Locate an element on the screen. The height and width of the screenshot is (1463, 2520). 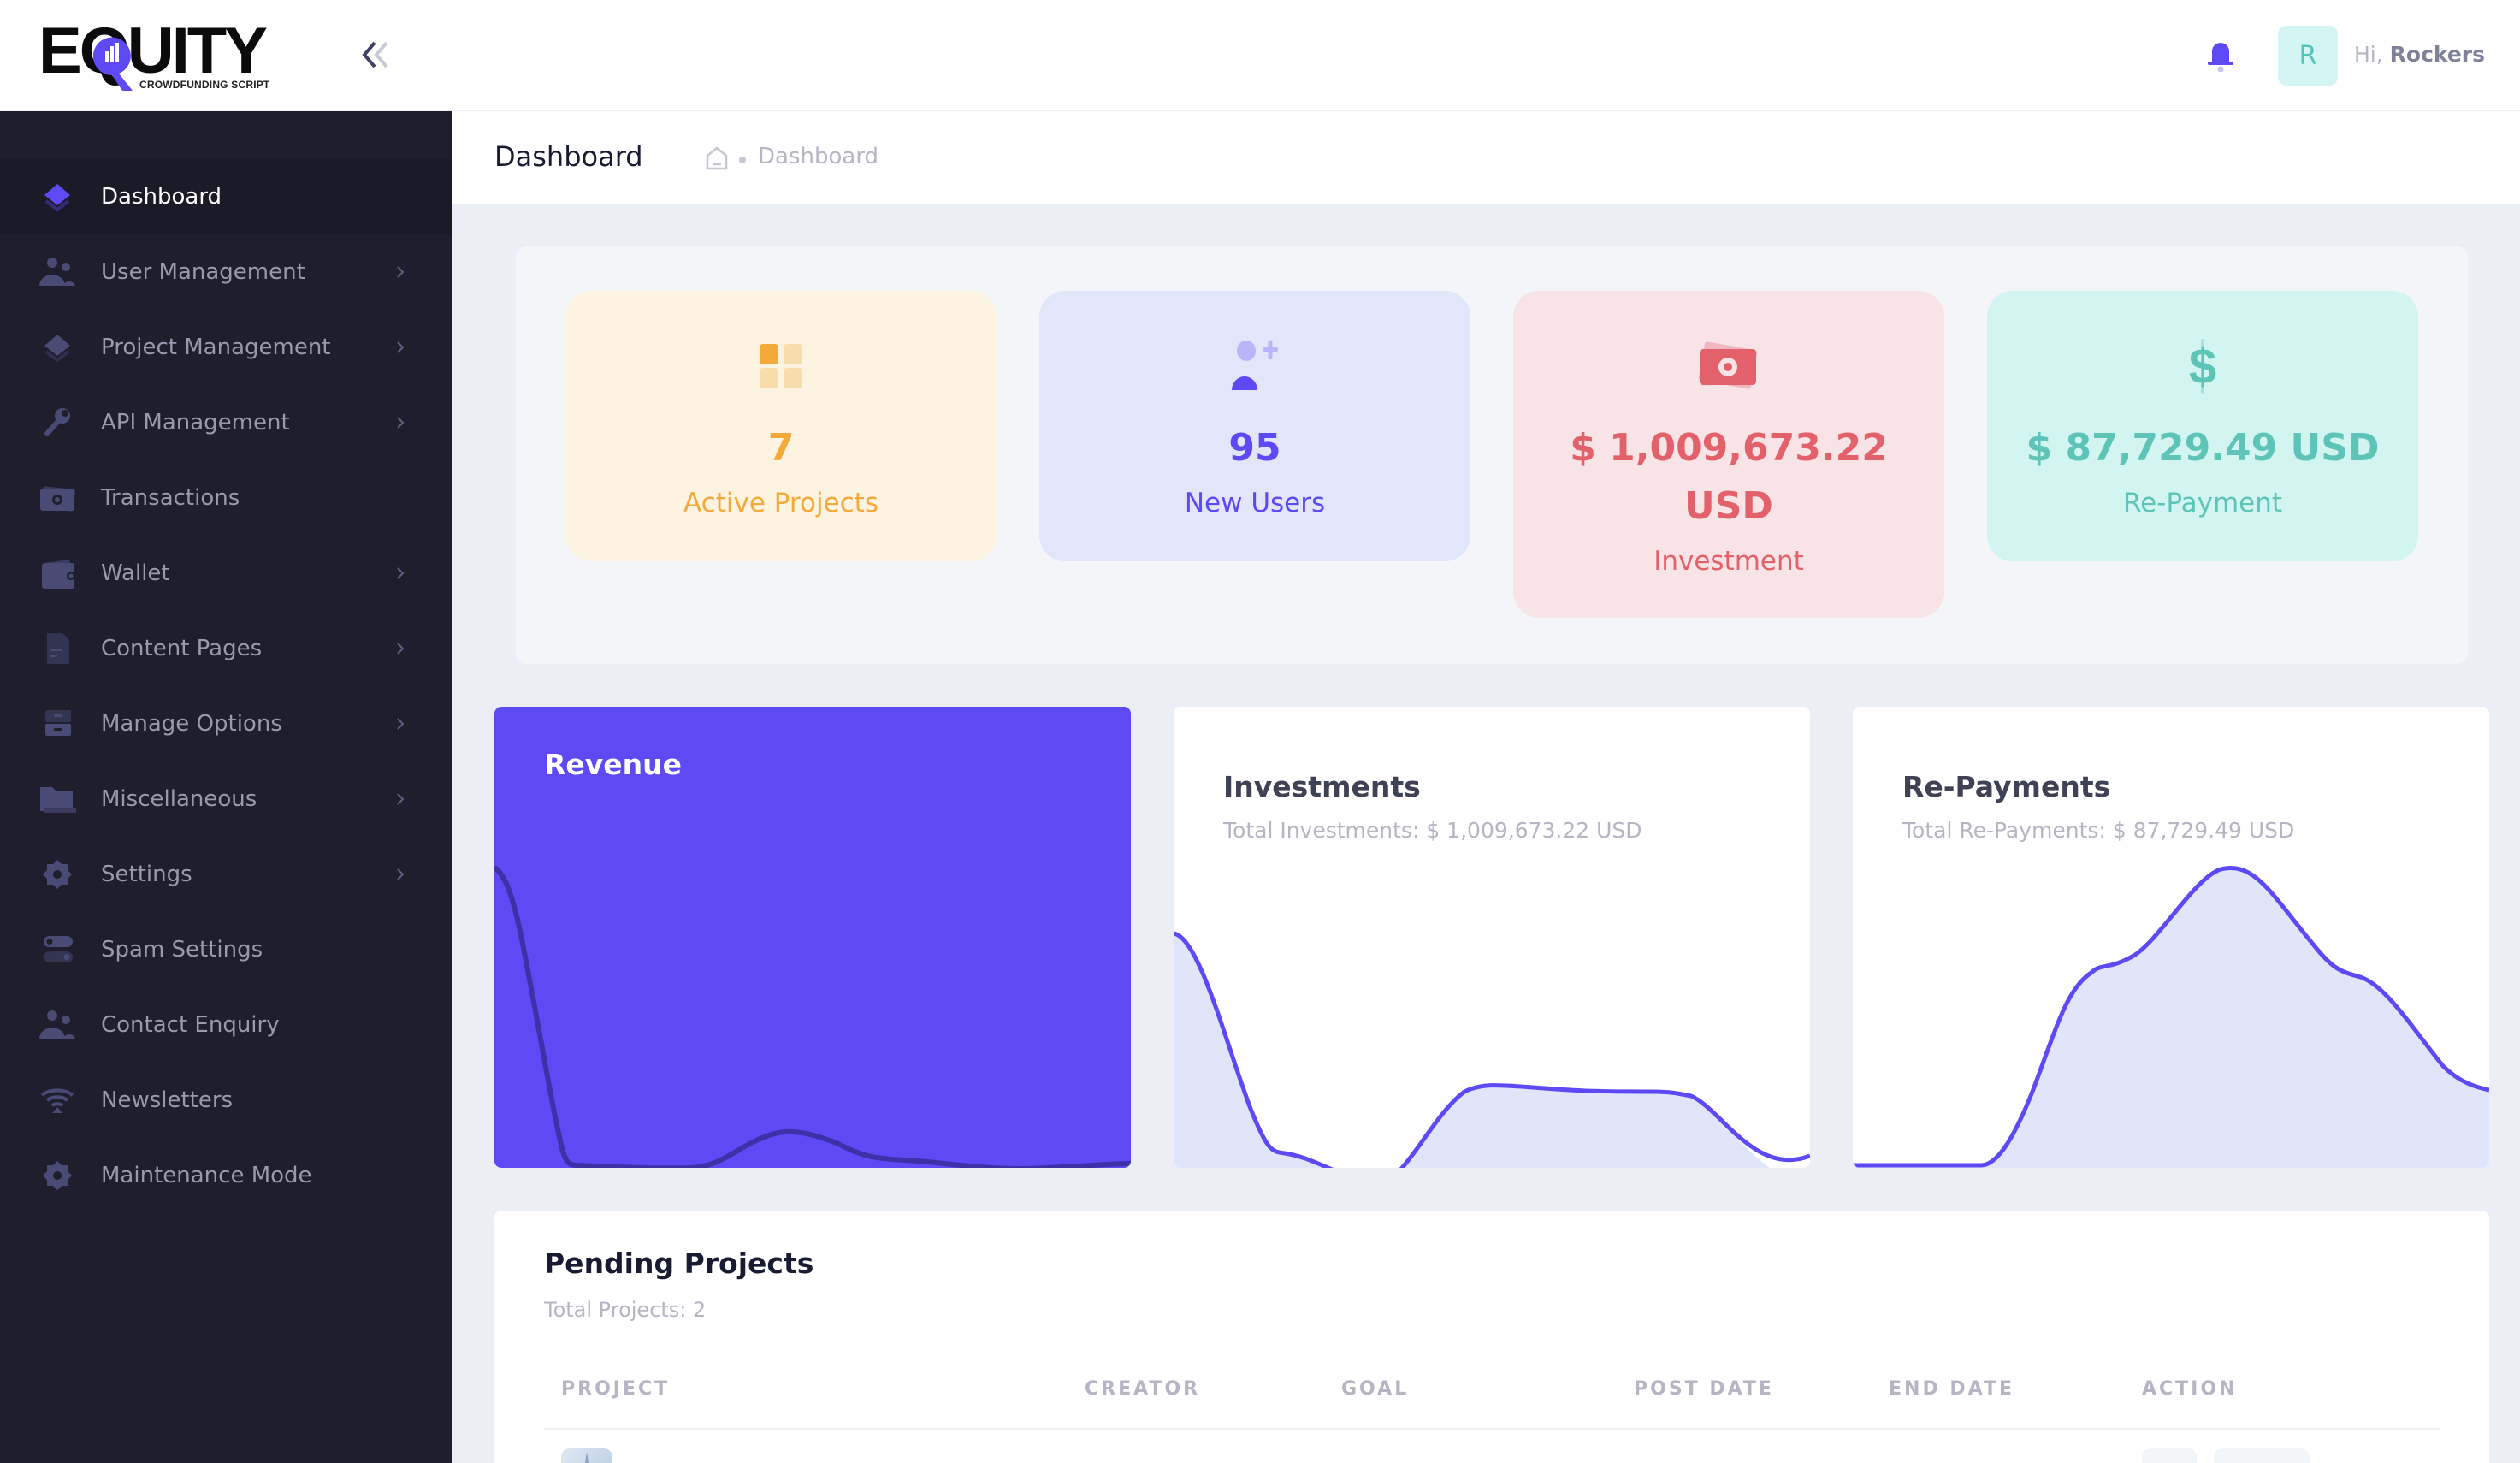
sidebar-item-maintenance-mode: Maintenance Mode is located at coordinates (226, 1175).